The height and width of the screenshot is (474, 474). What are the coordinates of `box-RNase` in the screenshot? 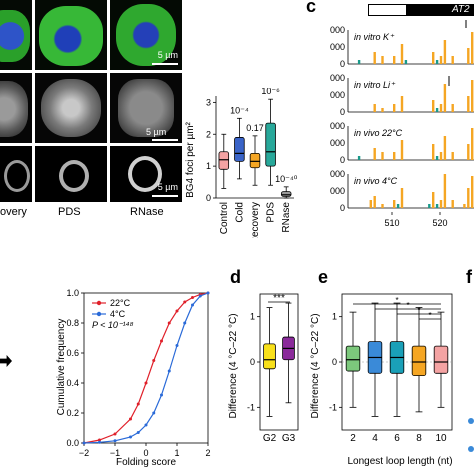 It's located at (286, 194).